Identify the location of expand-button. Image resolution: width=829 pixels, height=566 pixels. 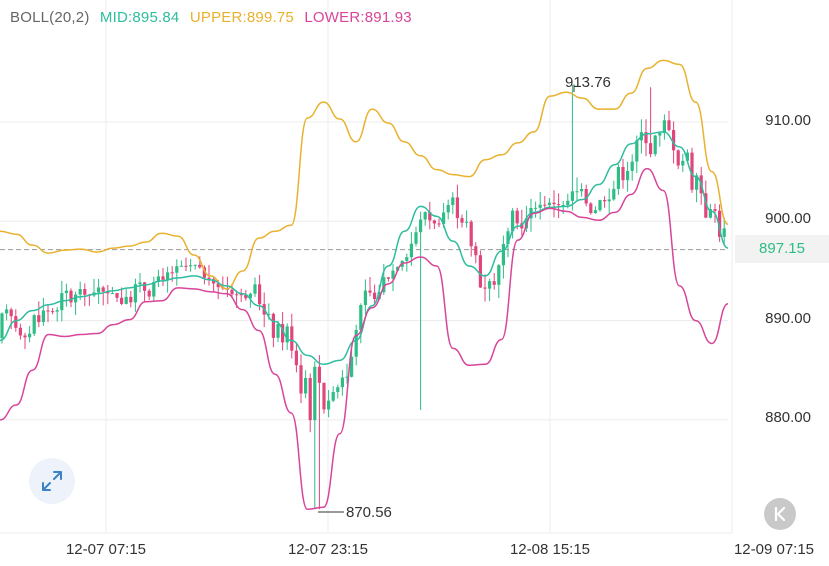
(52, 481).